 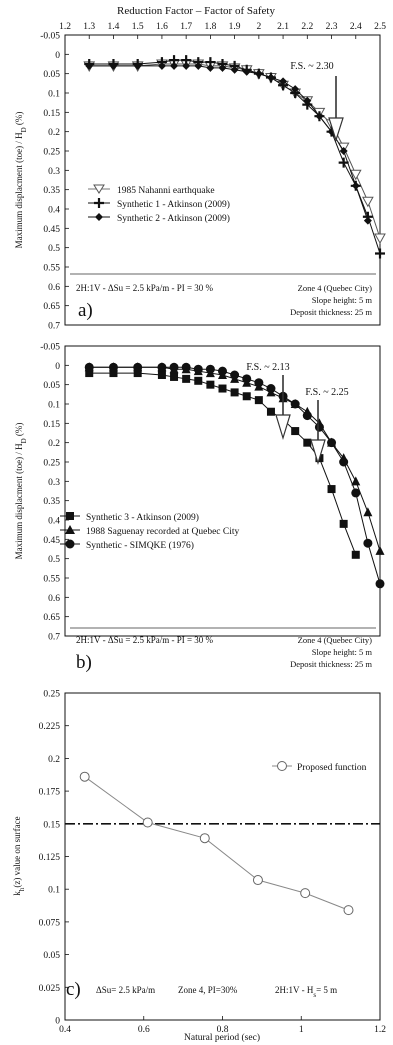 I want to click on y-tick-label-b: 0.55, so click(x=51, y=580).